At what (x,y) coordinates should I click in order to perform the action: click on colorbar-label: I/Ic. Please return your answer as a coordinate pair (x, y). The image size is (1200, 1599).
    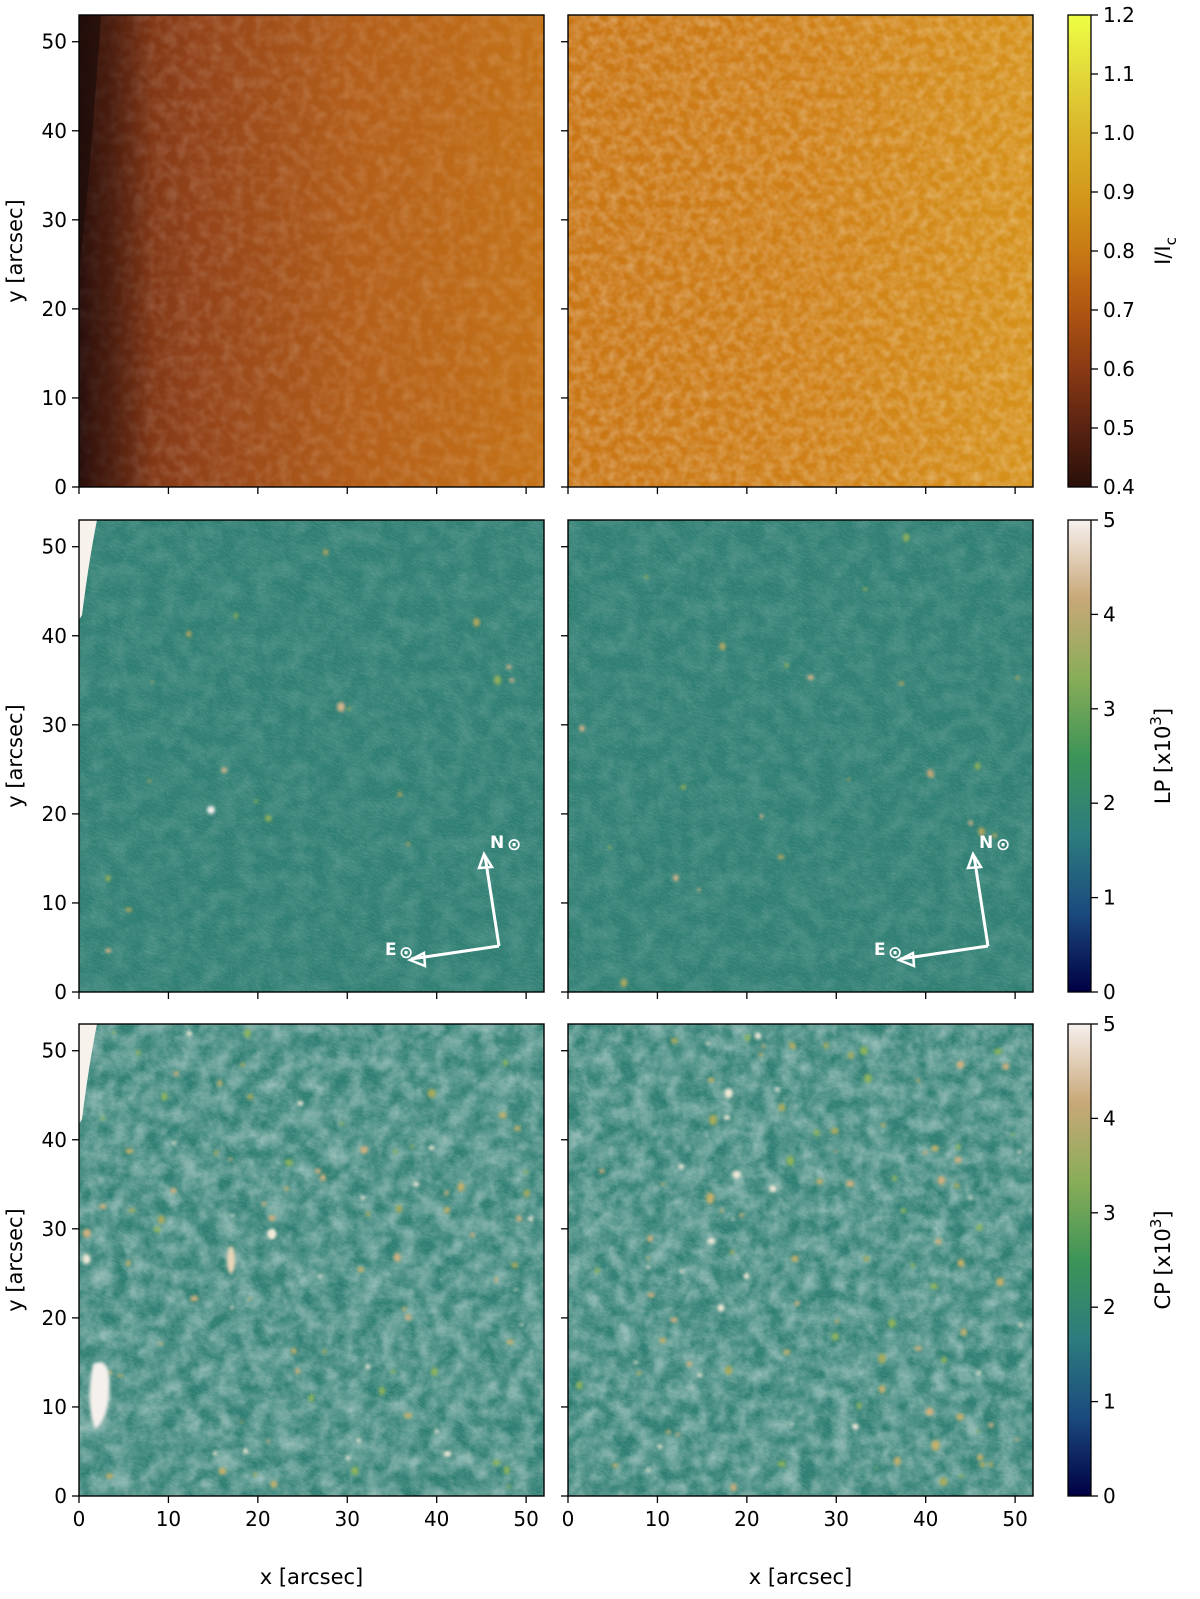
    Looking at the image, I should click on (1165, 251).